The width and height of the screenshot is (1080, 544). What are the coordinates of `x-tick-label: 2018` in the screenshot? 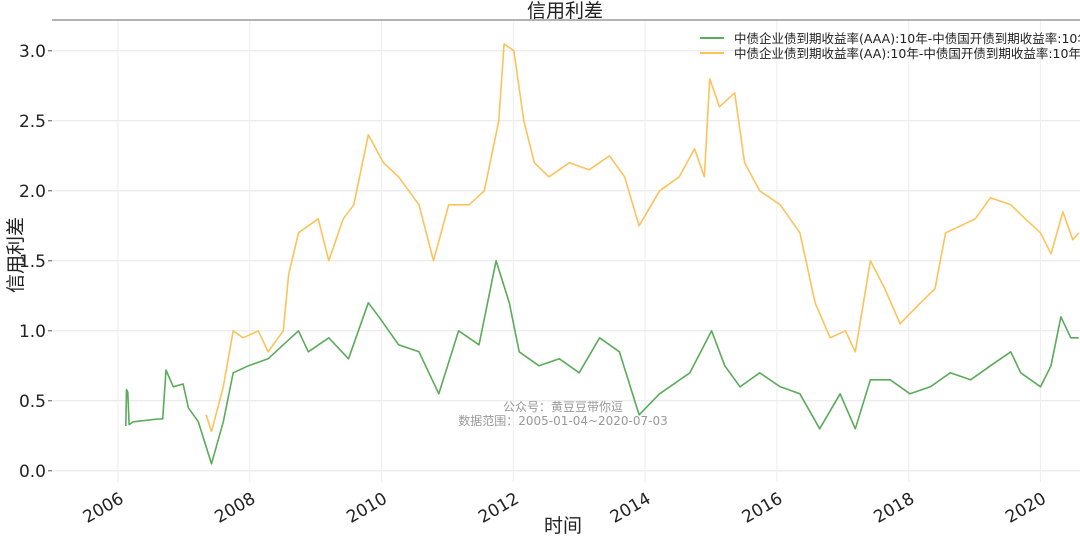 It's located at (893, 508).